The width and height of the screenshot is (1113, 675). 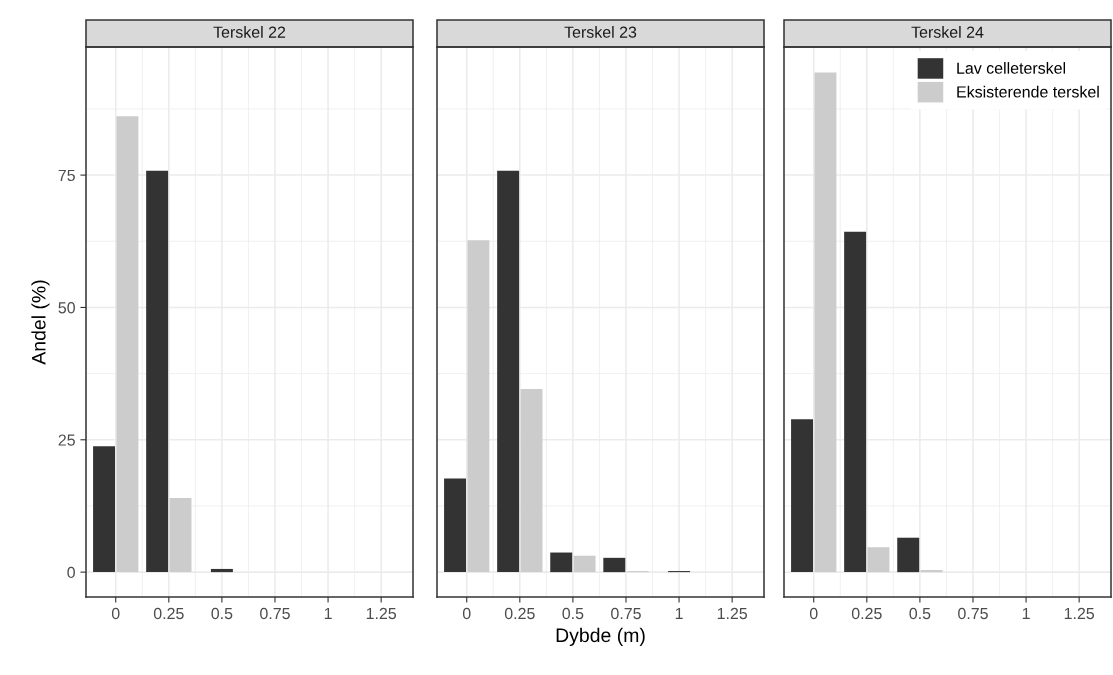 What do you see at coordinates (1011, 68) in the screenshot?
I see `legend-label: Lav celleterskel` at bounding box center [1011, 68].